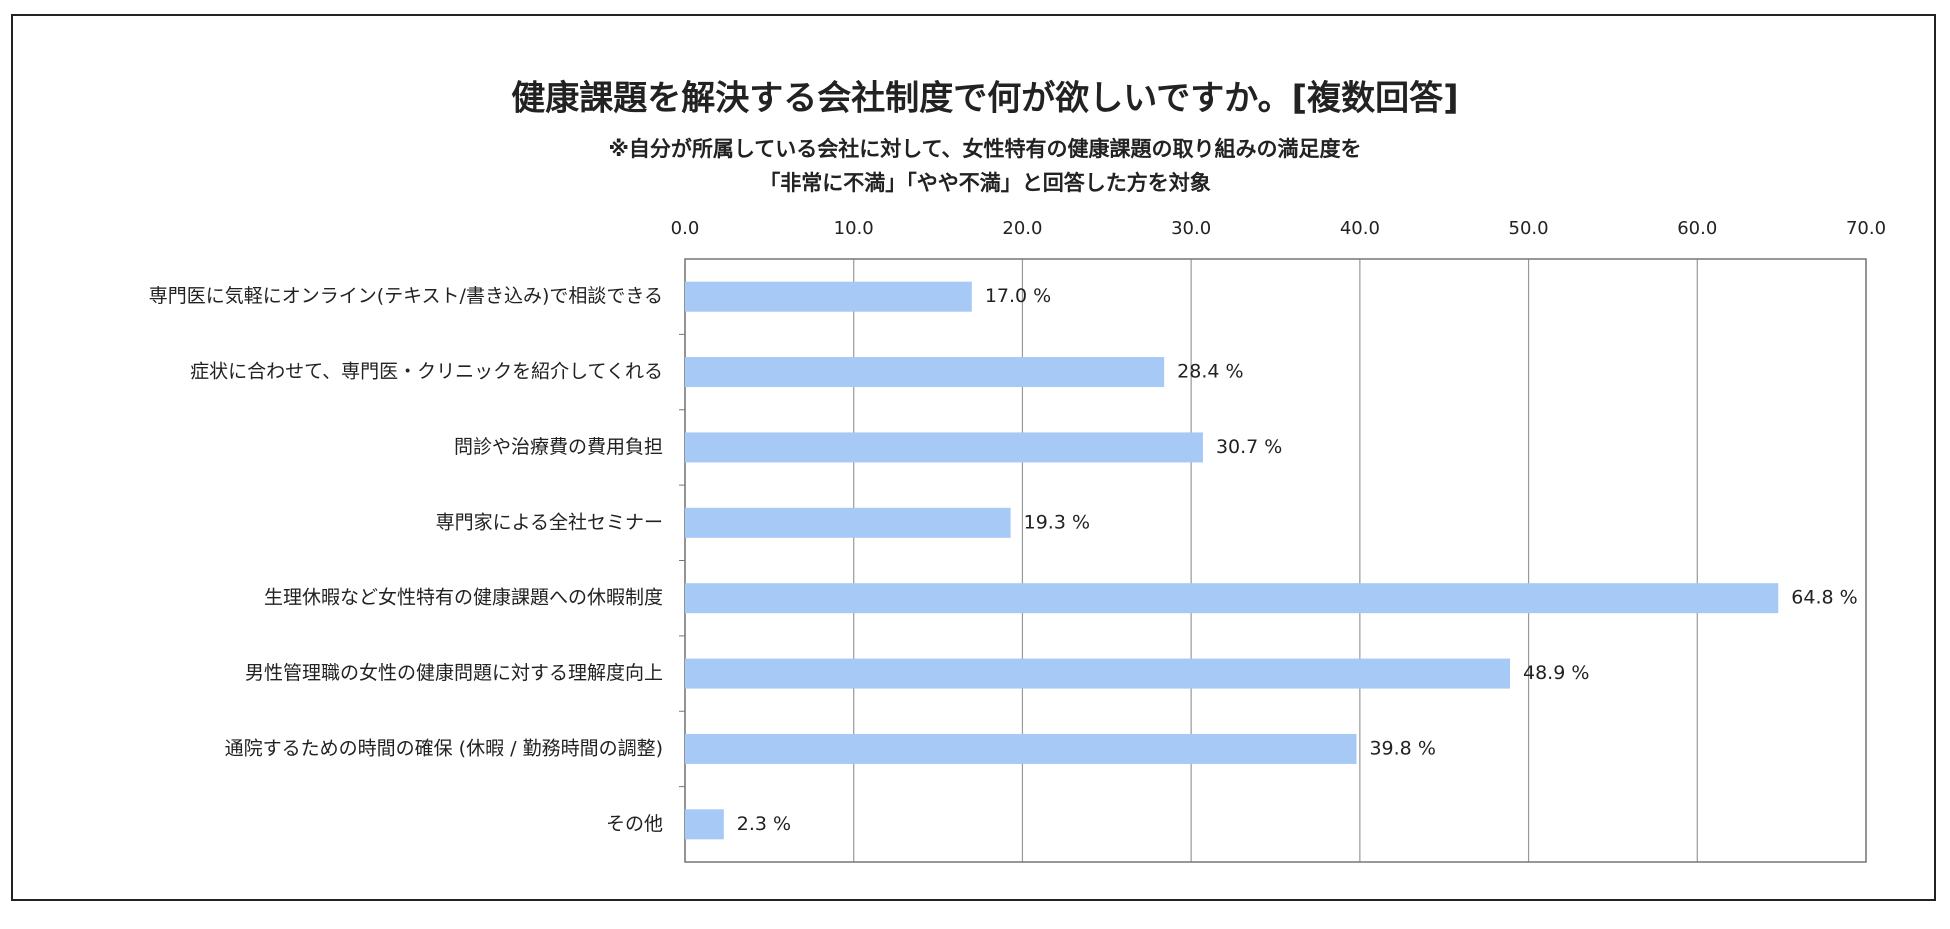 Image resolution: width=1950 pixels, height=929 pixels. Describe the element at coordinates (406, 296) in the screenshot. I see `y-tick-label: 専門医に気軽にオンライン(テキスト/書き込み)で相談できる` at that location.